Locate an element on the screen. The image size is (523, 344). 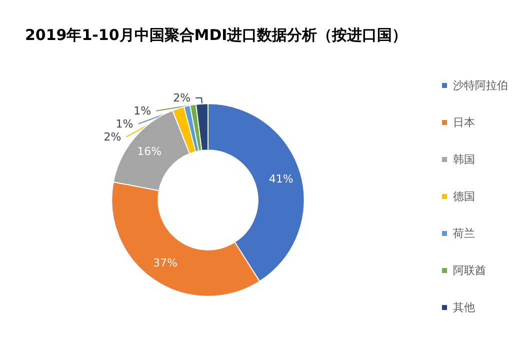
legend-label: 荷兰 is located at coordinates (464, 233).